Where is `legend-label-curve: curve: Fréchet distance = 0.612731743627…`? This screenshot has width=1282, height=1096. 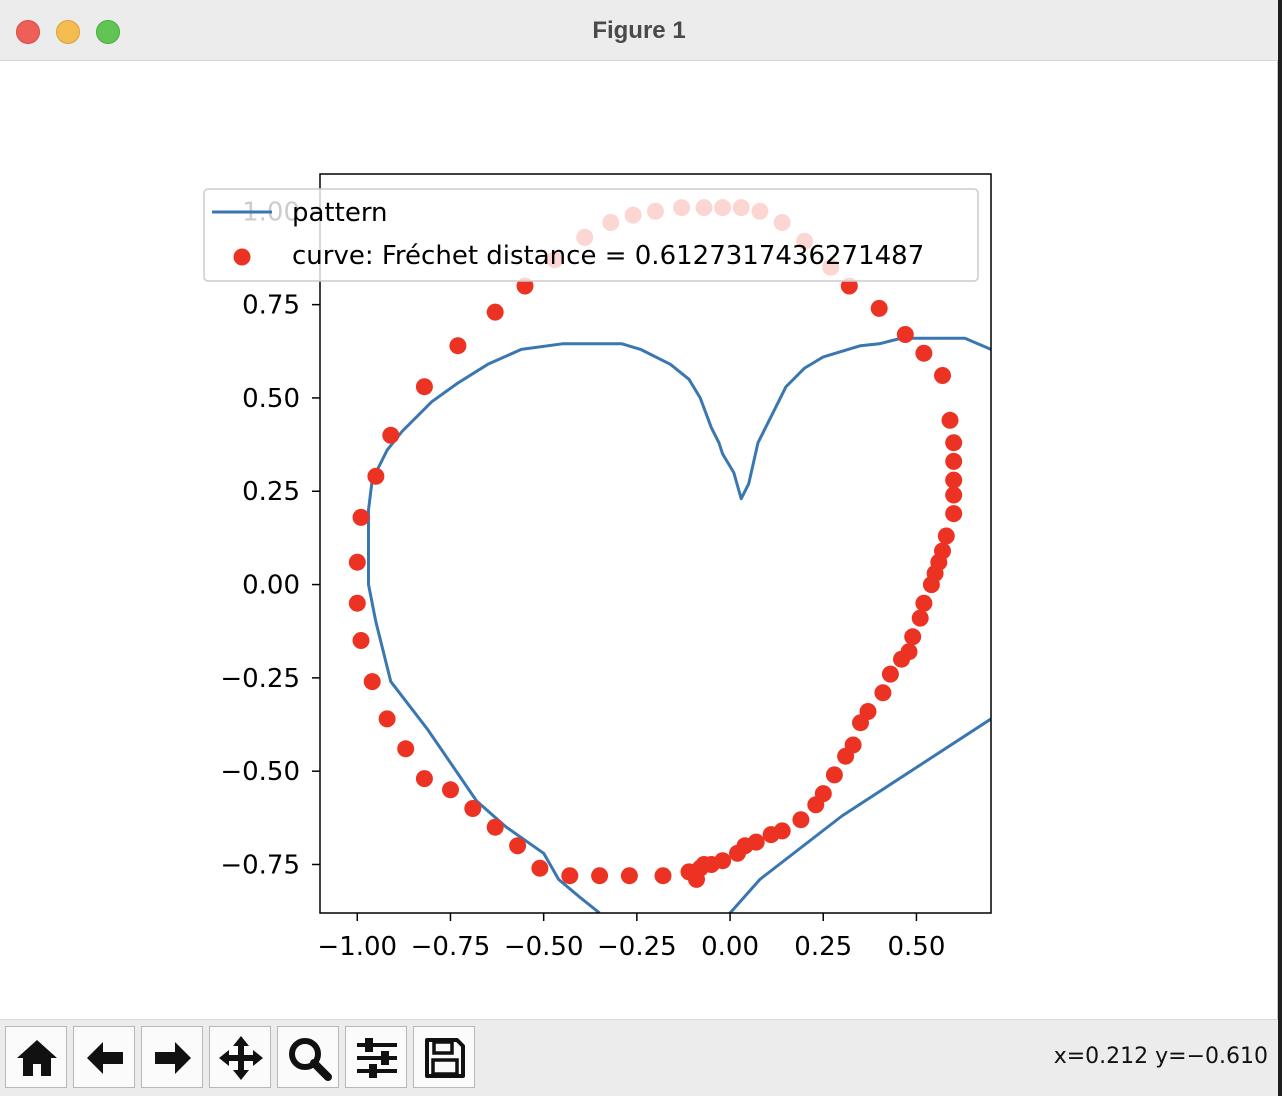 legend-label-curve: curve: Fréchet distance = 0.612731743627… is located at coordinates (608, 256).